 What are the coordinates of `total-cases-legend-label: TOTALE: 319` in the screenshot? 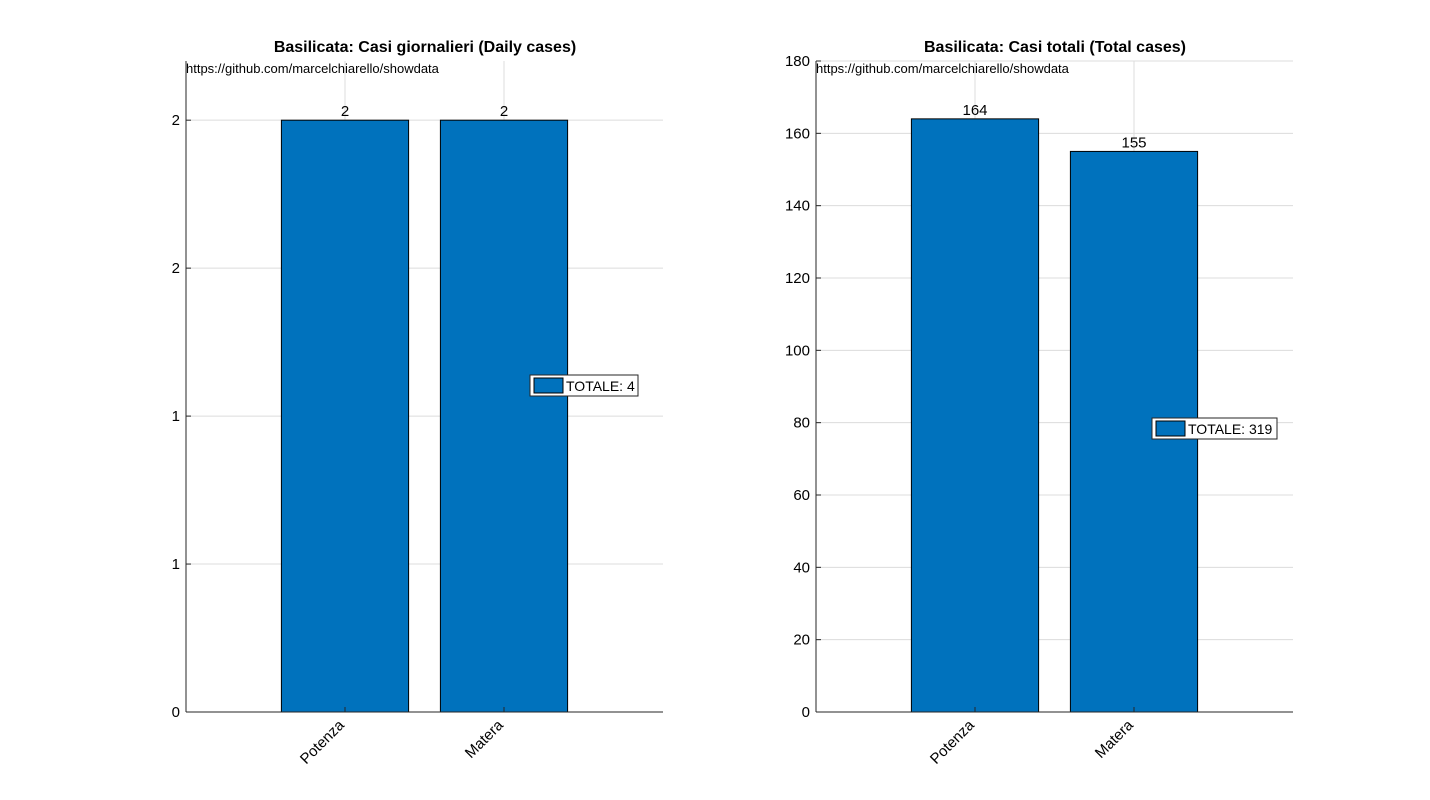 It's located at (1230, 429).